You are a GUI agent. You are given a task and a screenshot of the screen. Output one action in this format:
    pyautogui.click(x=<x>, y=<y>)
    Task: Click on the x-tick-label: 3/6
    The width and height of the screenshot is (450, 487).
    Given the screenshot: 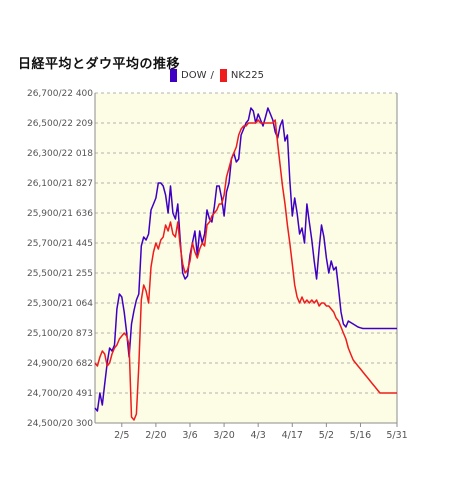 What is the action you would take?
    pyautogui.click(x=189, y=435)
    